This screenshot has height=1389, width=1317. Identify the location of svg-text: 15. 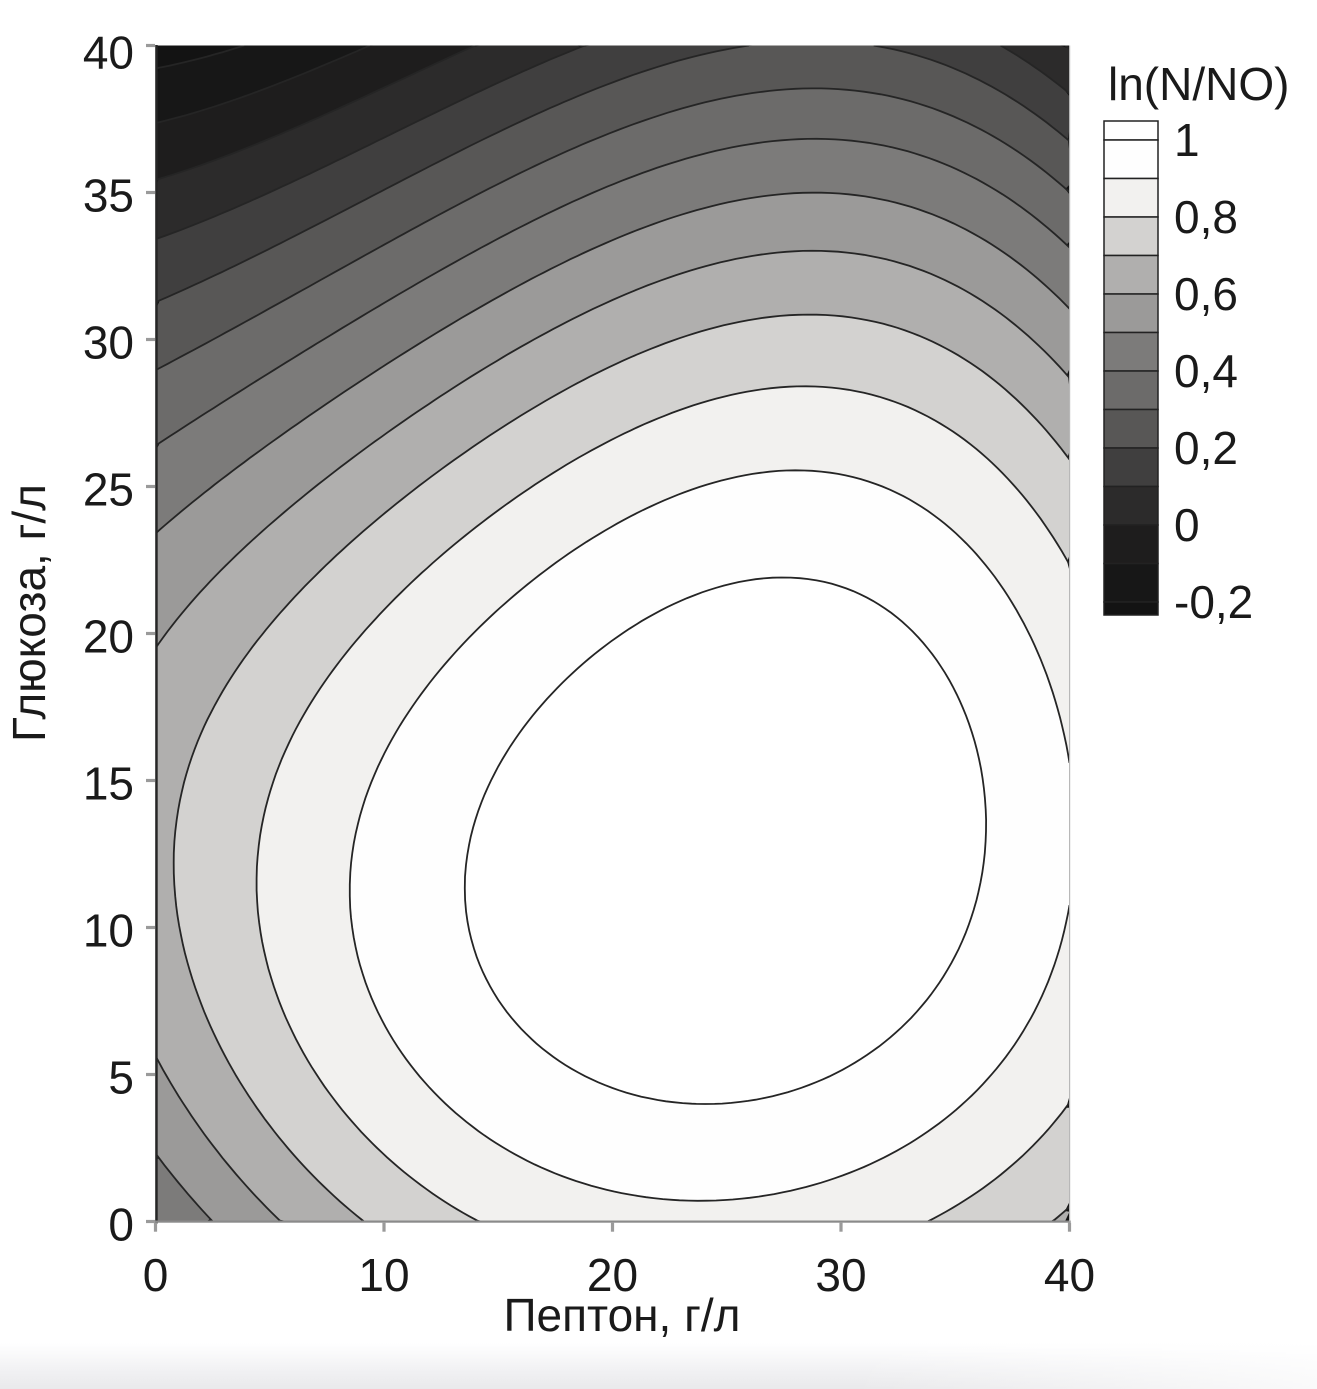
(108, 784).